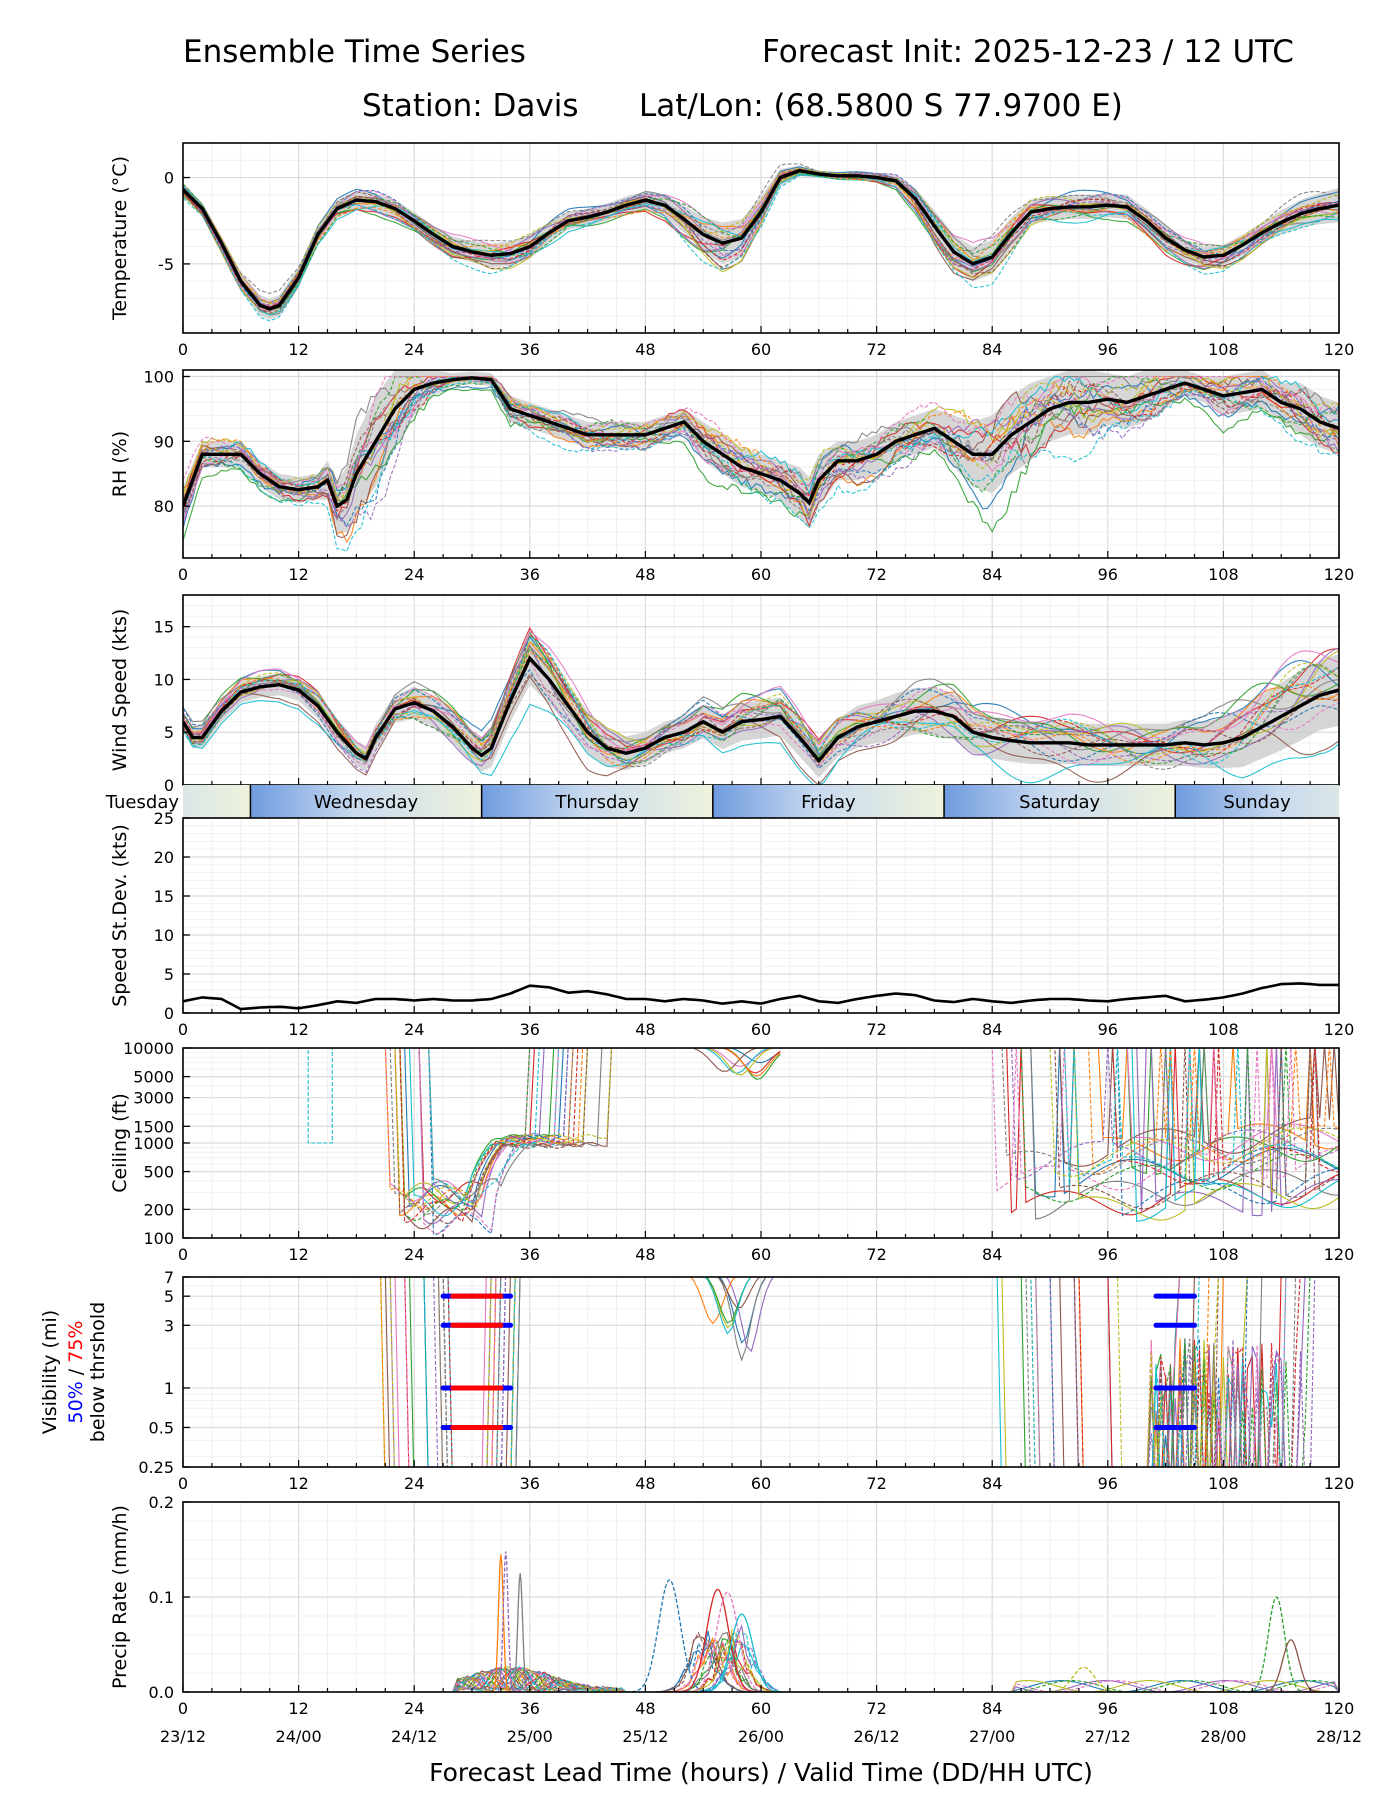  I want to click on ticks: 0 -5 0 12 24 36 48 60 72 84 96 108 120, so click(756, 264).